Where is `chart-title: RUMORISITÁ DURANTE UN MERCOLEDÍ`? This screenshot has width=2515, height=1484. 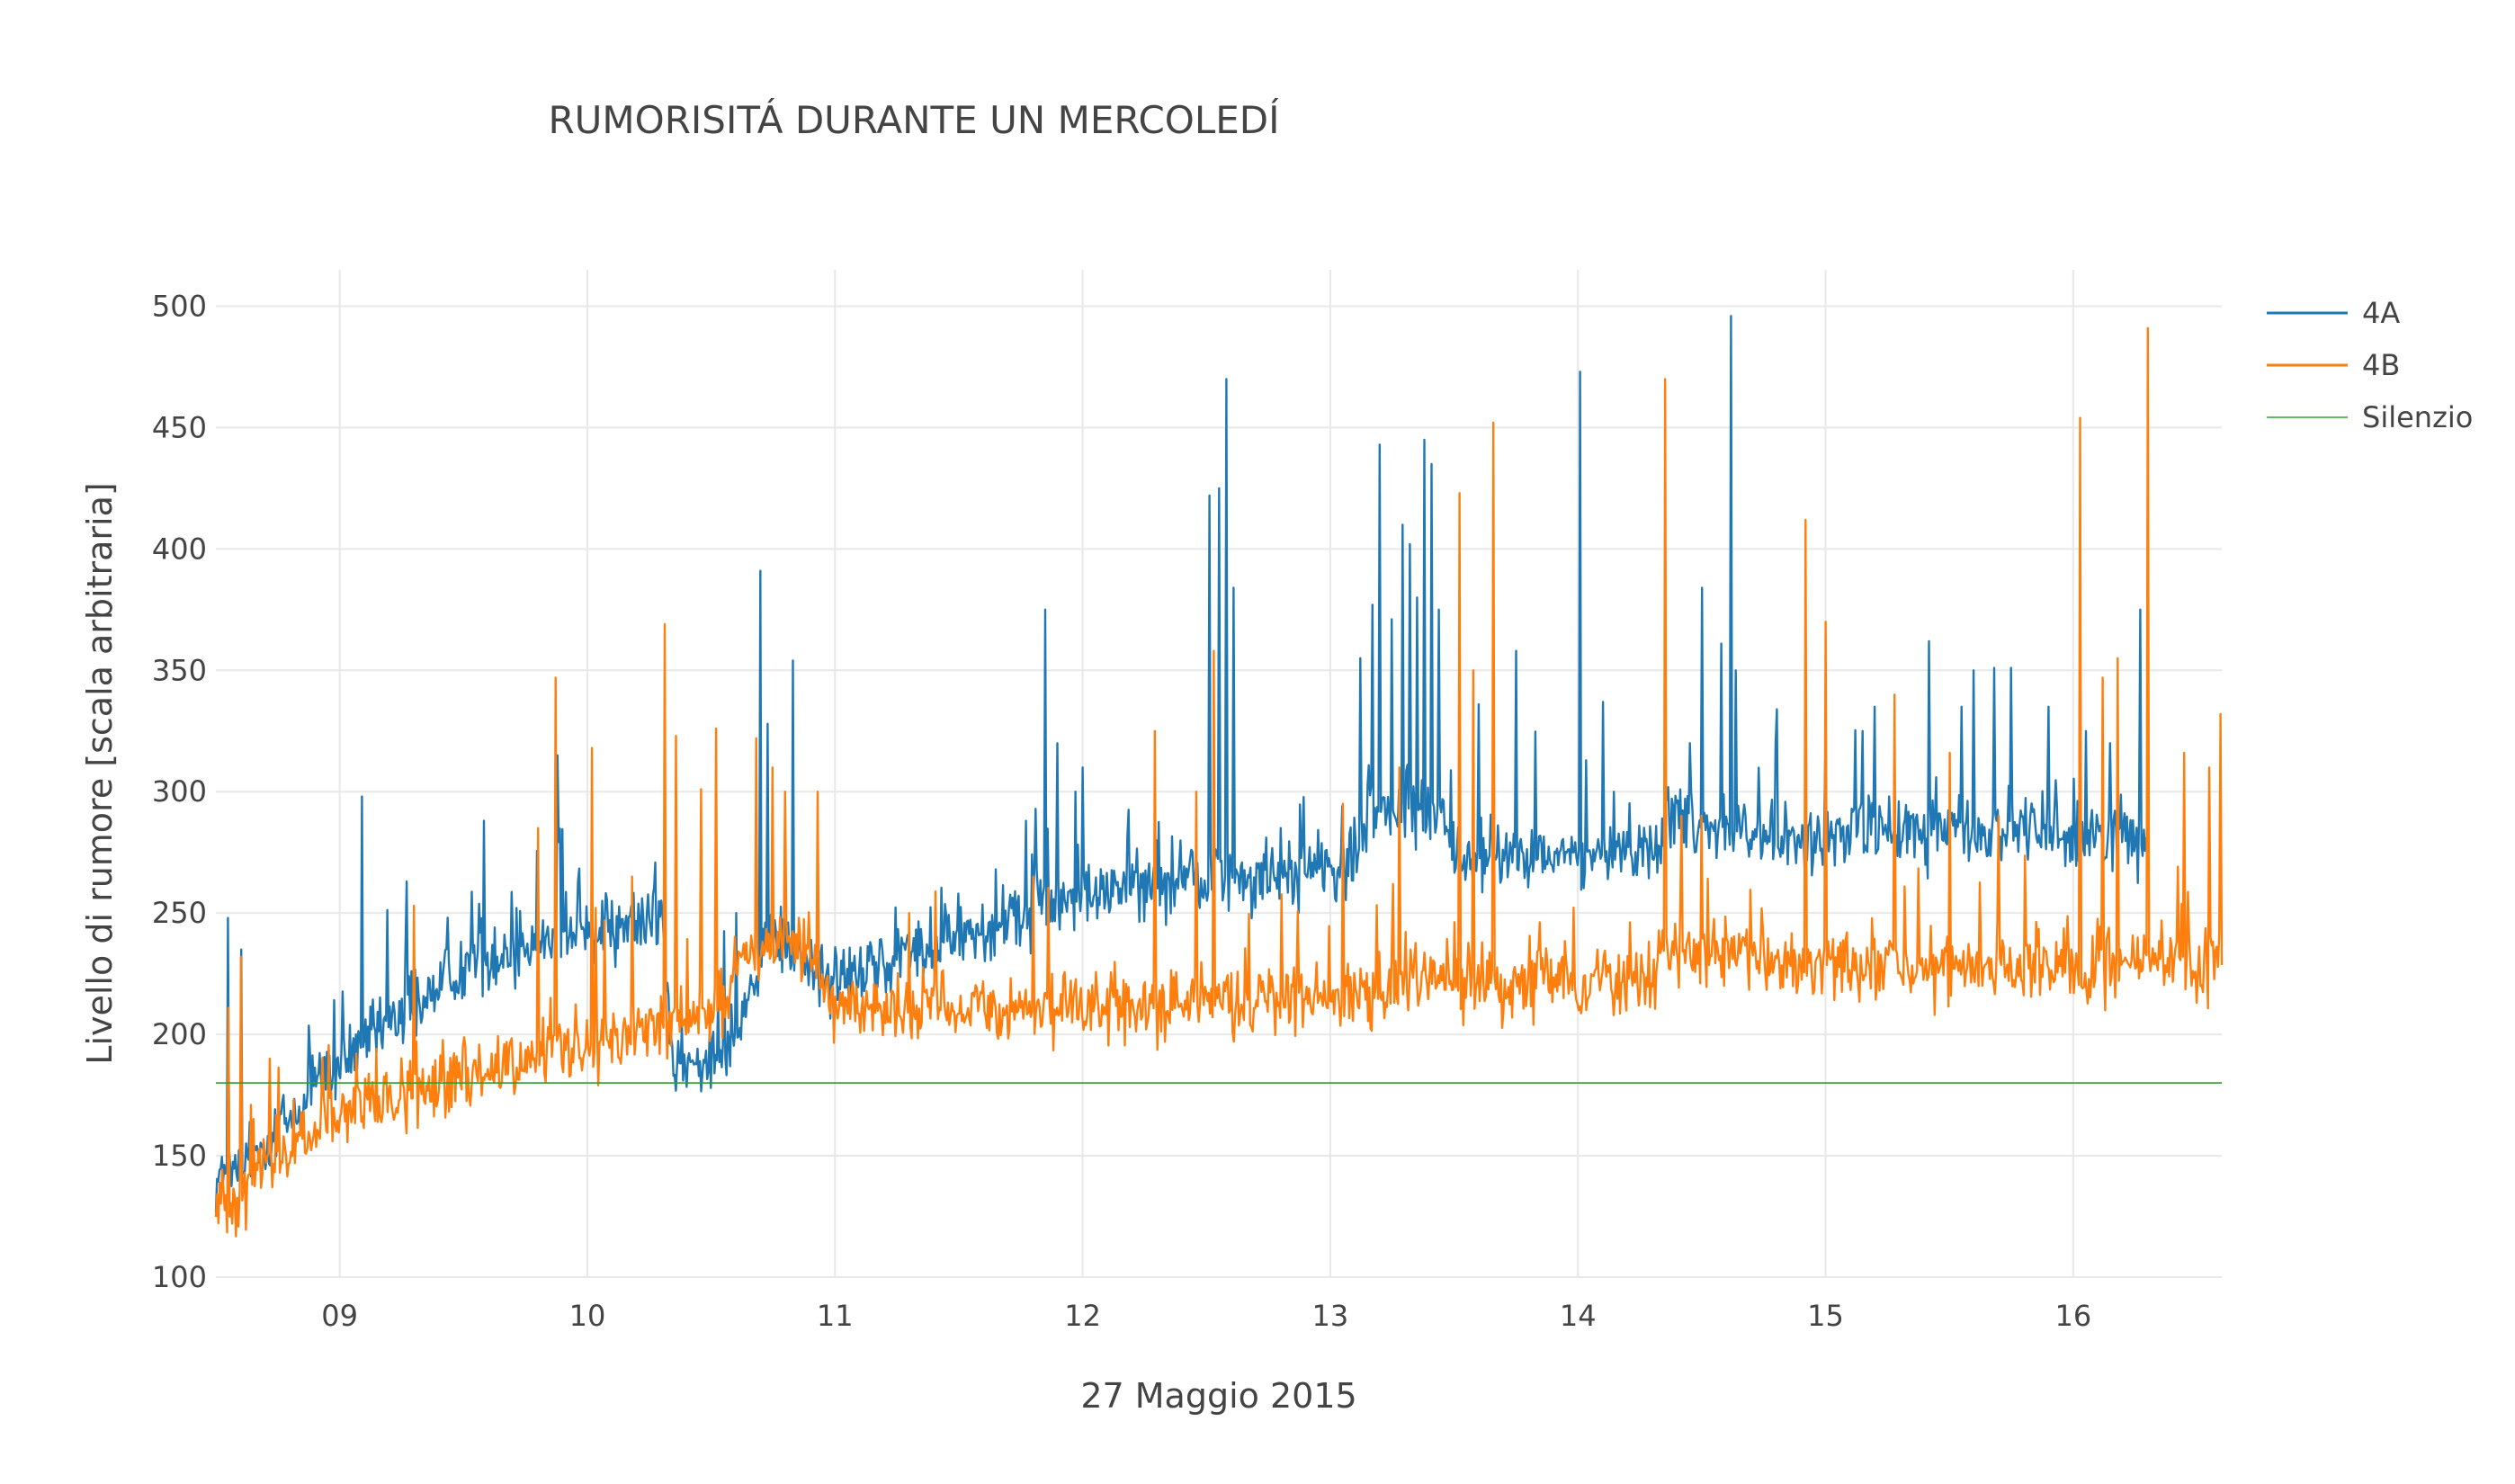
chart-title: RUMORISITÁ DURANTE UN MERCOLEDÍ is located at coordinates (914, 119).